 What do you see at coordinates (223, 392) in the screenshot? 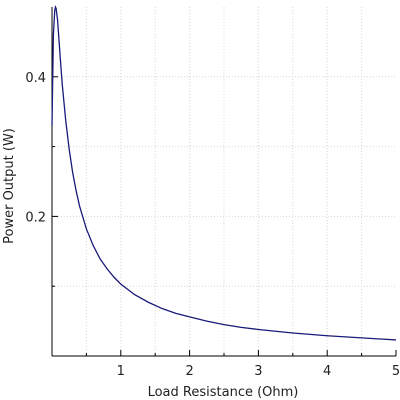
I see `x-axis-title: Load Resistance (Ohm)` at bounding box center [223, 392].